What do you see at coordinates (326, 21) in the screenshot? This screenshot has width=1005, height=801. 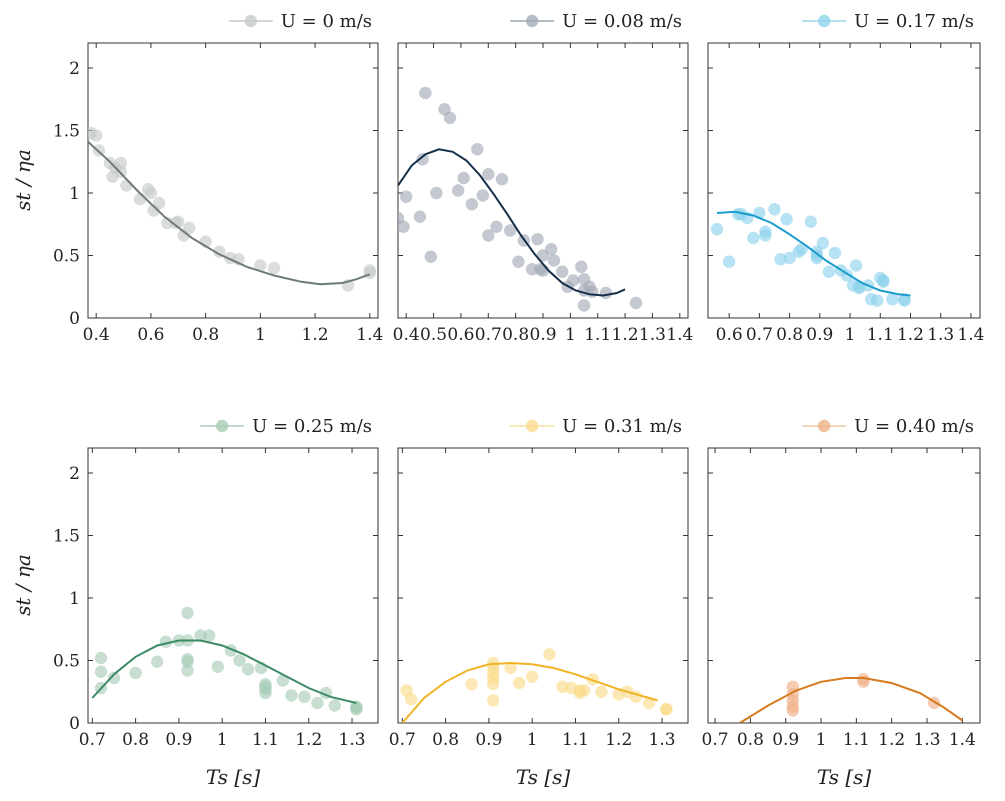 I see `legend-label: U = 0 m/s` at bounding box center [326, 21].